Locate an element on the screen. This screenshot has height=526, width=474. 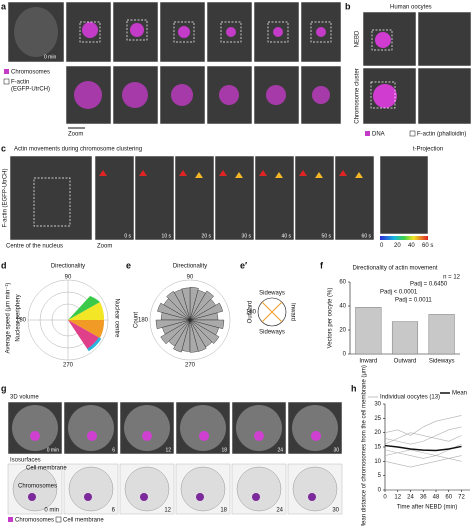
time-label: 40 s is located at coordinates (287, 236).